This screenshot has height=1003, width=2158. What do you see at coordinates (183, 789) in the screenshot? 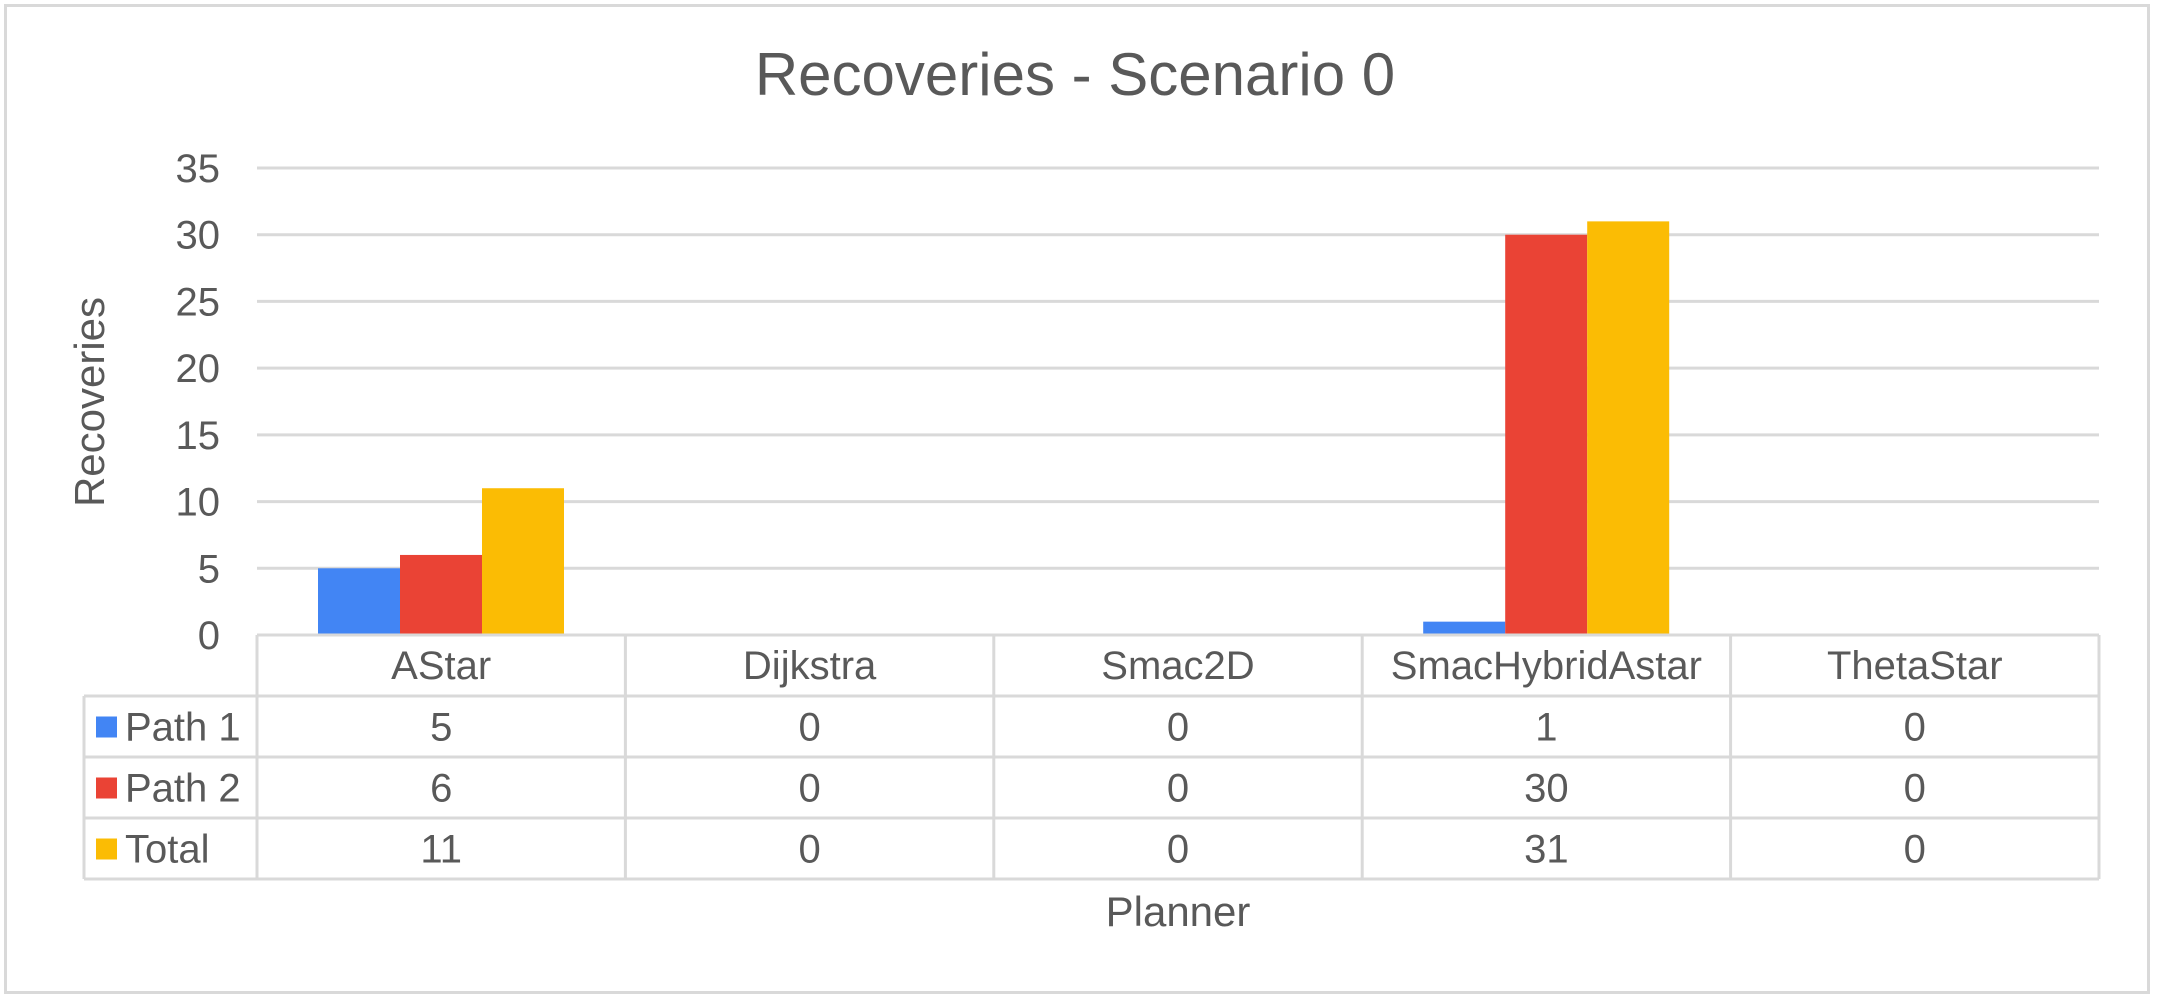
I see `series-name: Path 2` at bounding box center [183, 789].